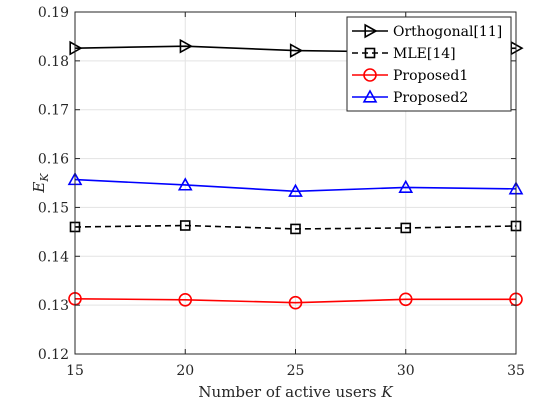 Image resolution: width=535 pixels, height=407 pixels. Describe the element at coordinates (516, 371) in the screenshot. I see `x-tick-label: 35` at that location.